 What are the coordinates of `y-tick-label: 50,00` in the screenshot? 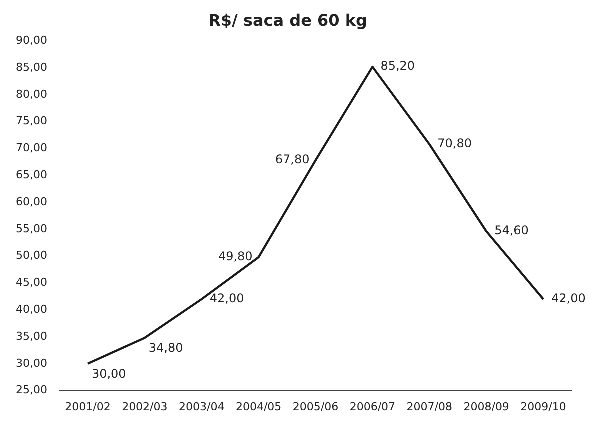 It's located at (32, 255).